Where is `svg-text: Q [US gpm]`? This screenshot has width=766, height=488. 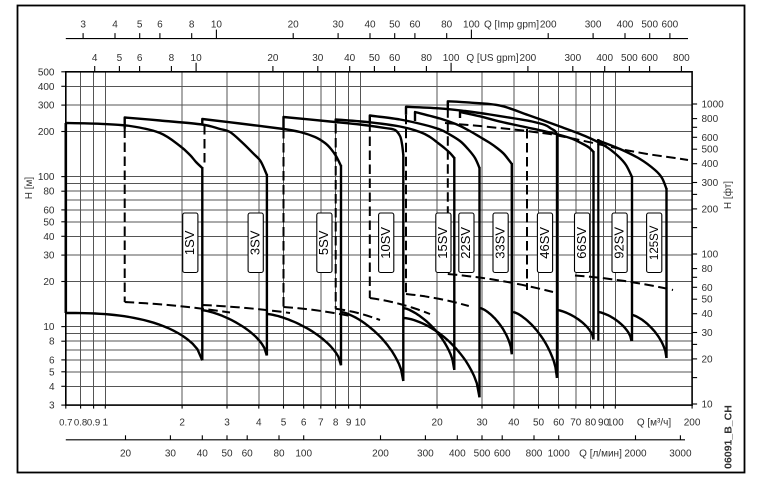
svg-text: Q [US gpm] is located at coordinates (492, 58).